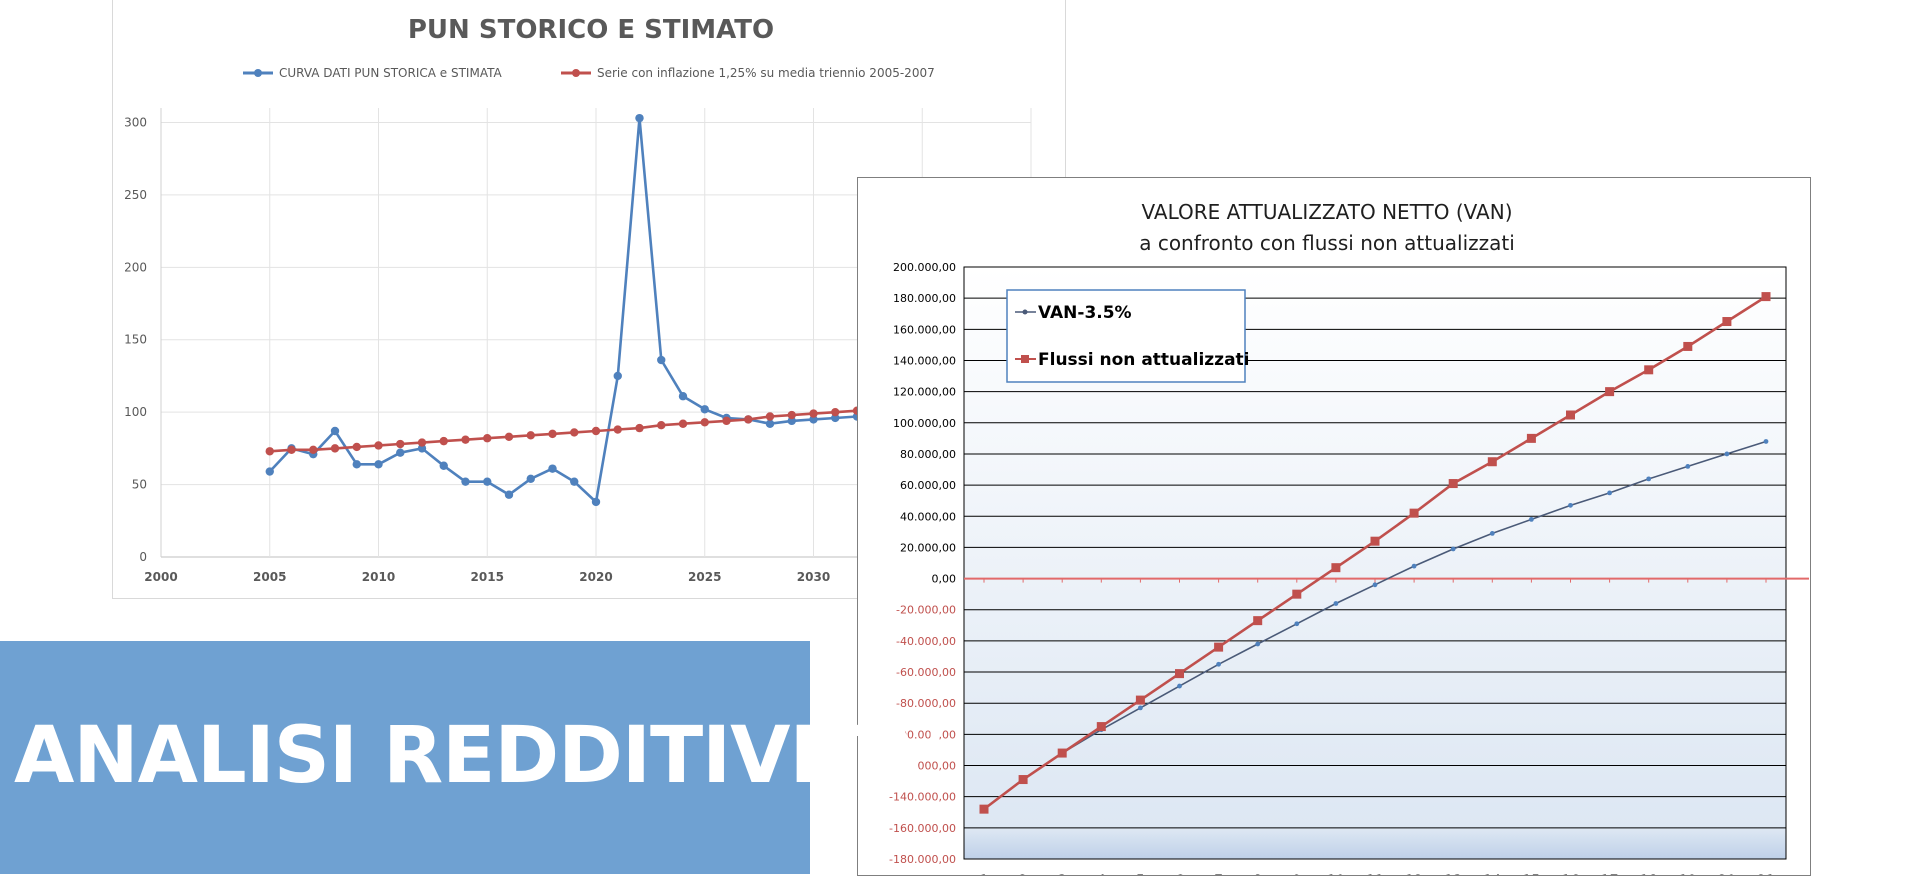 The image size is (1919, 879). Describe the element at coordinates (591, 30) in the screenshot. I see `pun-chart-title: PUN STORICO E STIMATO` at that location.